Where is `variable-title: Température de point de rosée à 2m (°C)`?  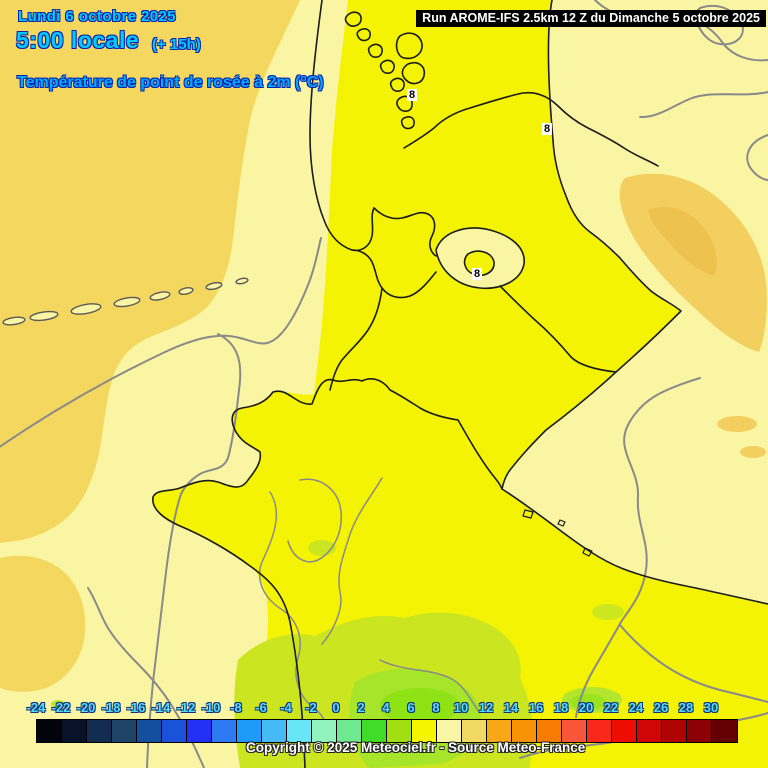
variable-title: Température de point de rosée à 2m (°C) is located at coordinates (170, 82).